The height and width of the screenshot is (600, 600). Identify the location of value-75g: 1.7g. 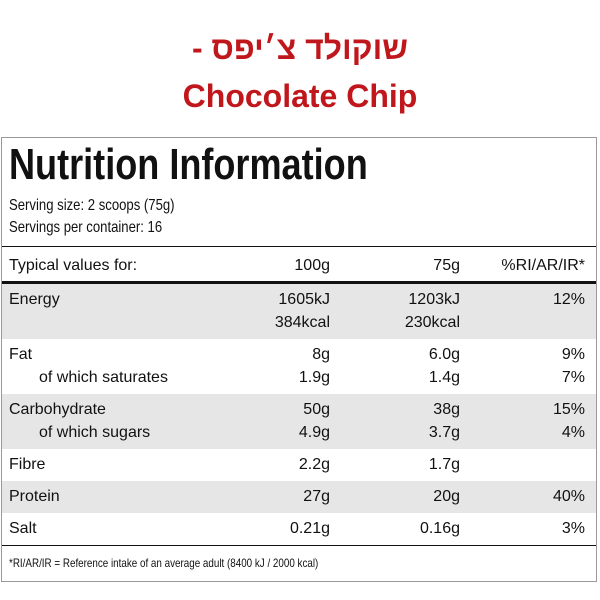
(444, 464).